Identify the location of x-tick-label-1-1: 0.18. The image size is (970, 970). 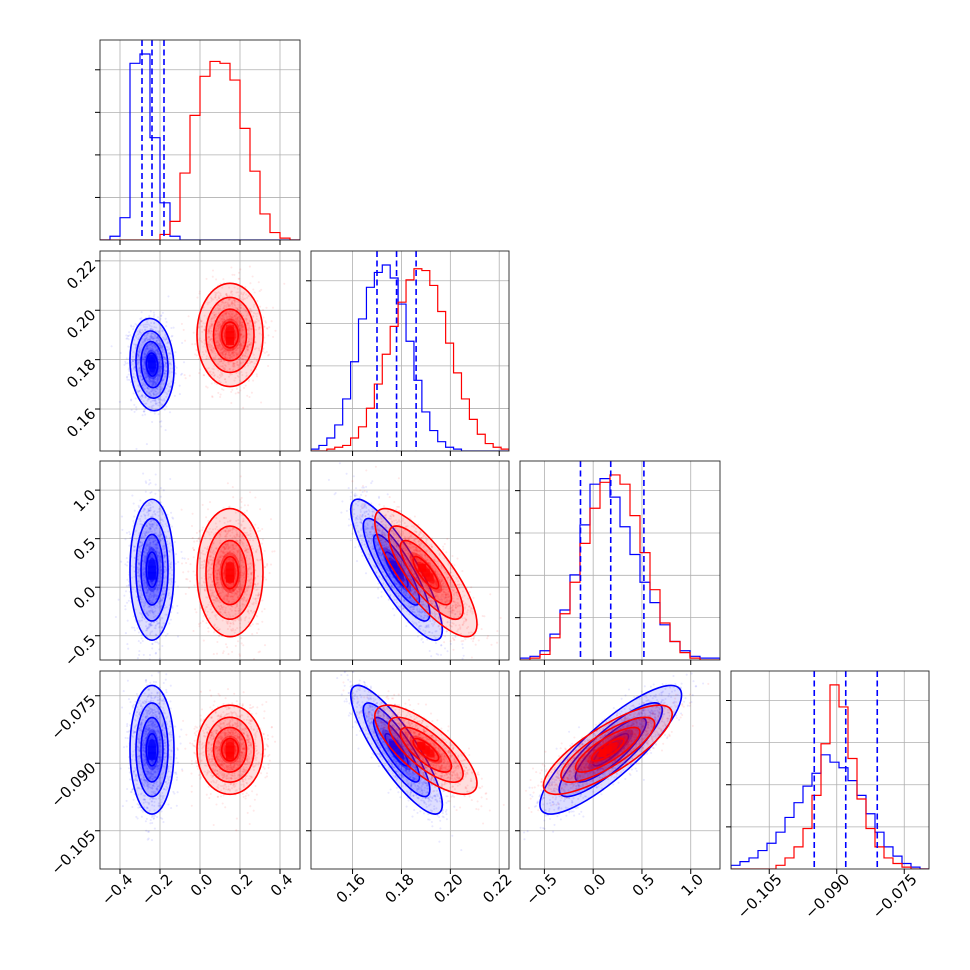
(400, 888).